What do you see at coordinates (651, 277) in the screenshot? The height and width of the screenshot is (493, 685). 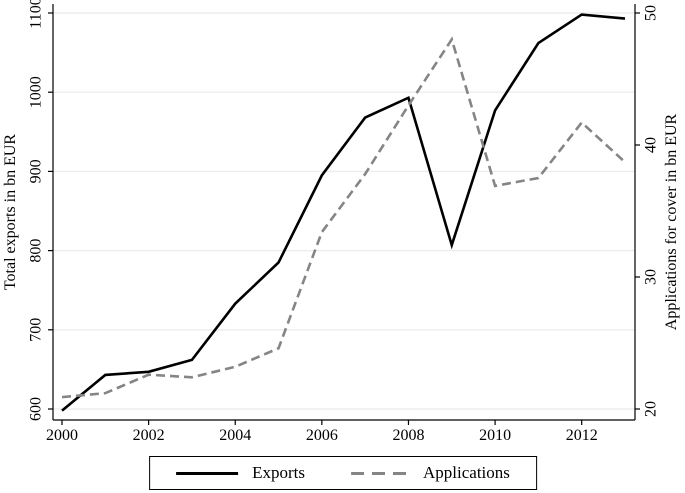 I see `right-tick-label: 30` at bounding box center [651, 277].